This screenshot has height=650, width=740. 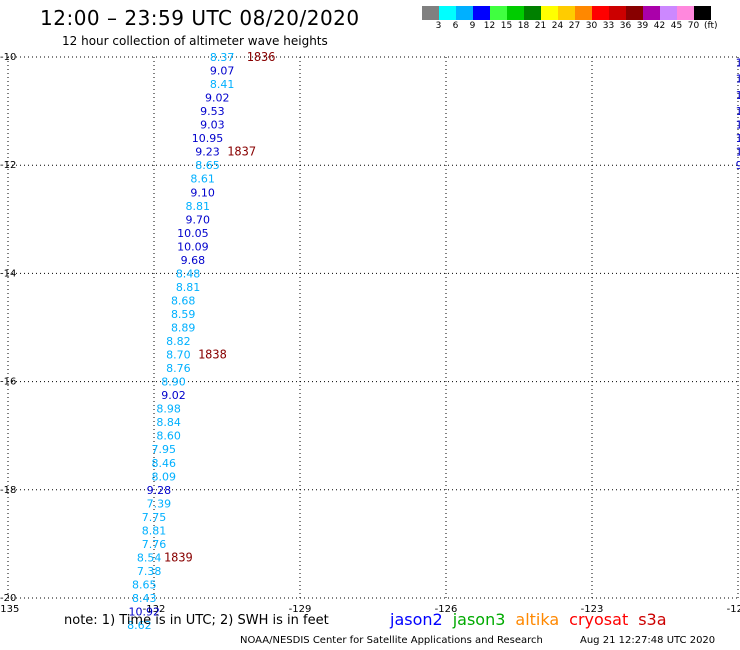 What do you see at coordinates (193, 260) in the screenshot?
I see `wave-height-value: 9.68` at bounding box center [193, 260].